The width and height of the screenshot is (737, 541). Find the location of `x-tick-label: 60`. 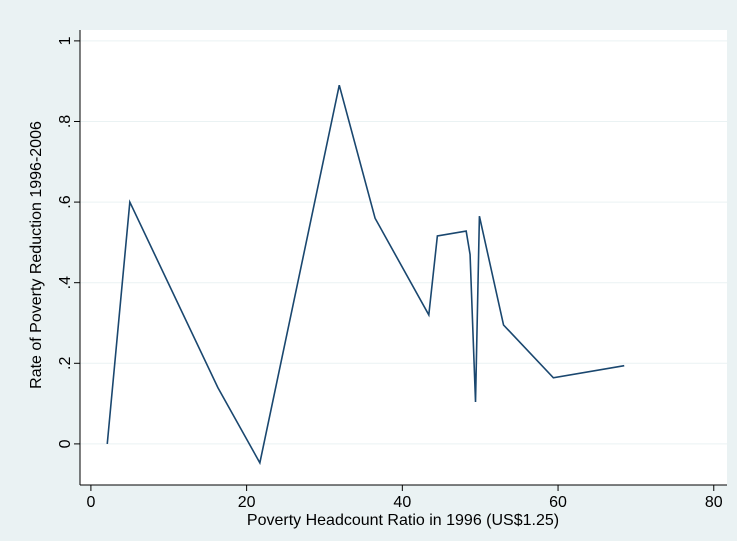

x-tick-label: 60 is located at coordinates (558, 502).